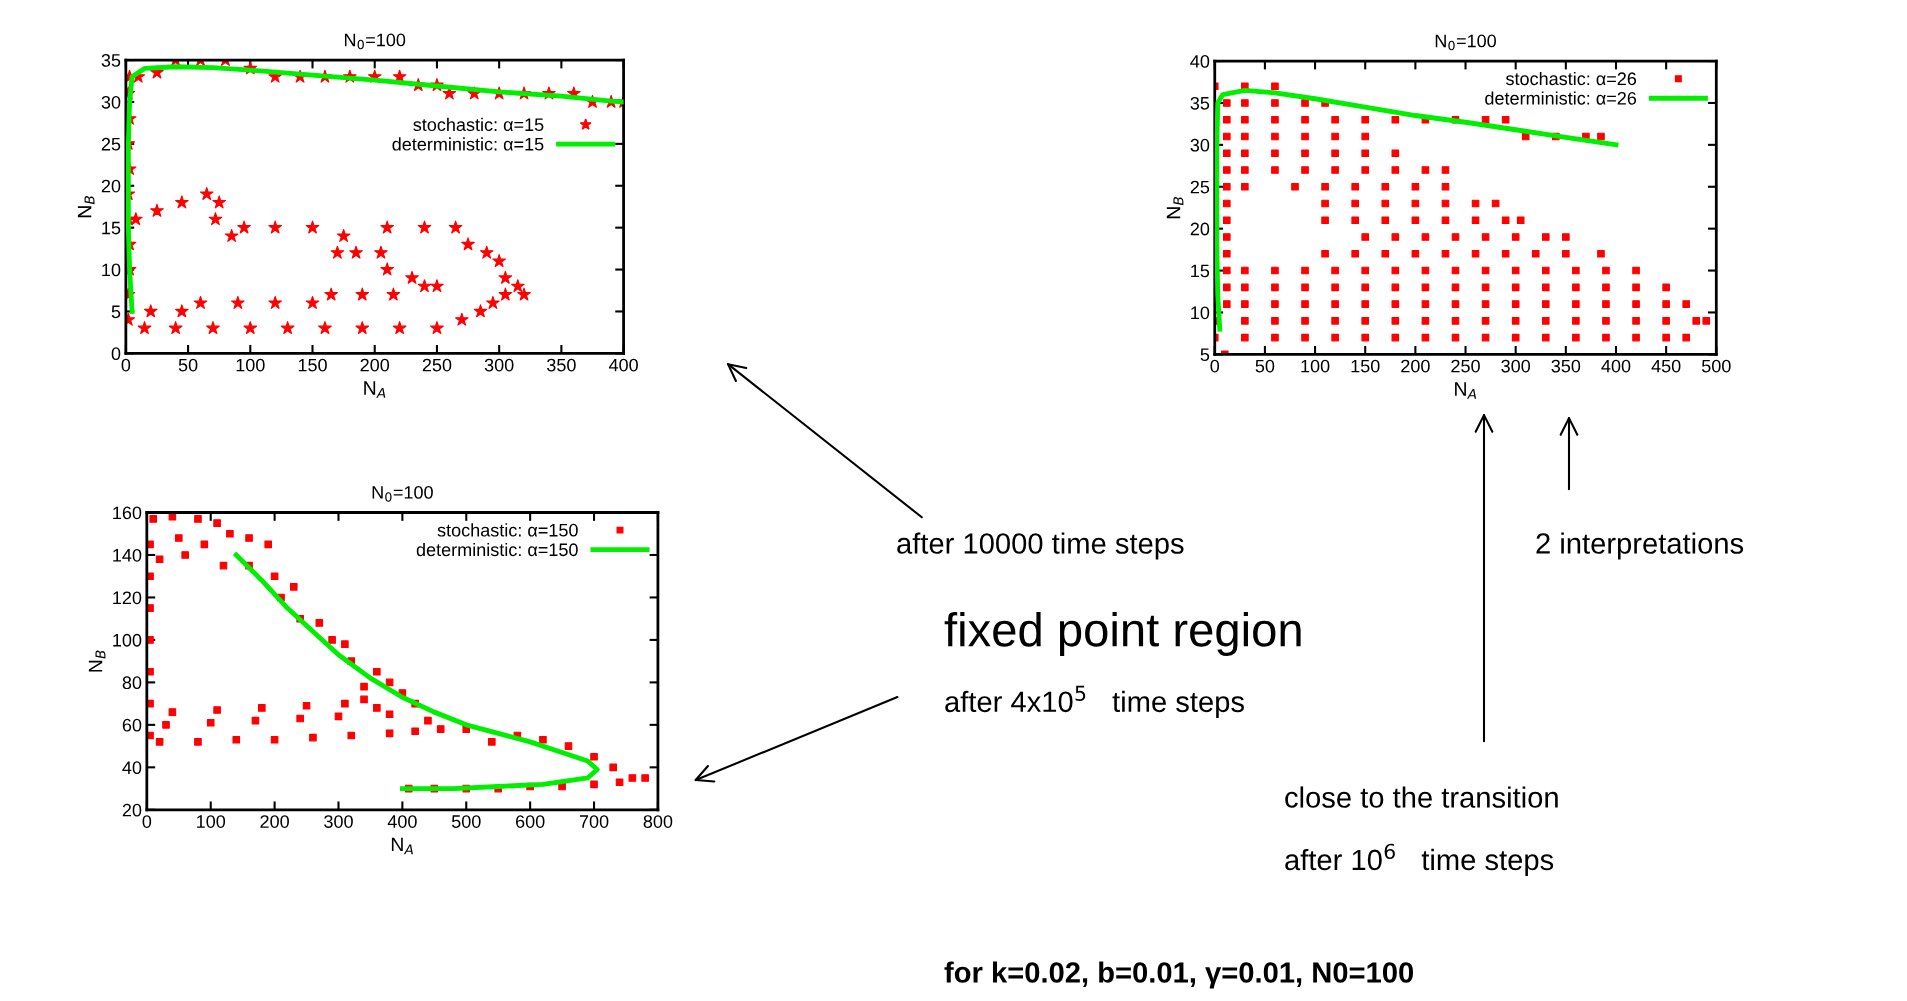  Describe the element at coordinates (127, 598) in the screenshot. I see `y-tick-label: 120` at that location.